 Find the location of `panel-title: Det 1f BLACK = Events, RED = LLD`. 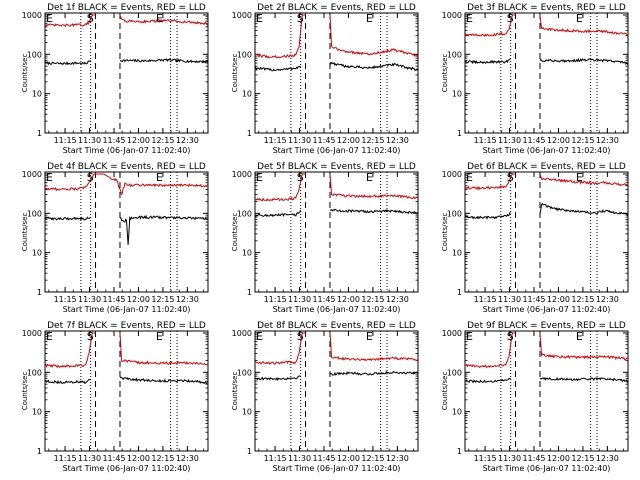

panel-title: Det 1f BLACK = Events, RED = LLD is located at coordinates (126, 8).